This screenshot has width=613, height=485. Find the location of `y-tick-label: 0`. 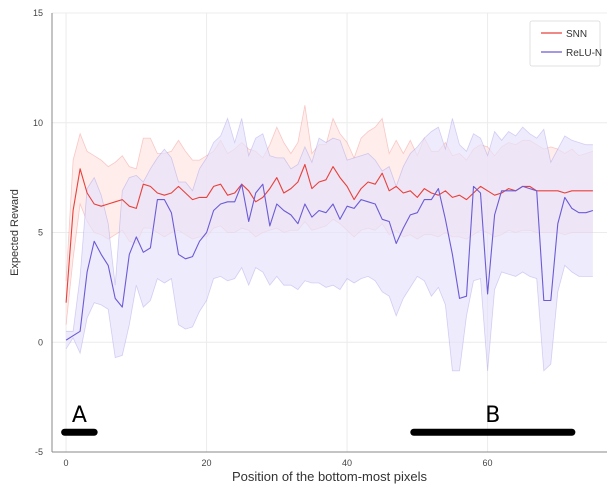

y-tick-label: 0 is located at coordinates (40, 342).